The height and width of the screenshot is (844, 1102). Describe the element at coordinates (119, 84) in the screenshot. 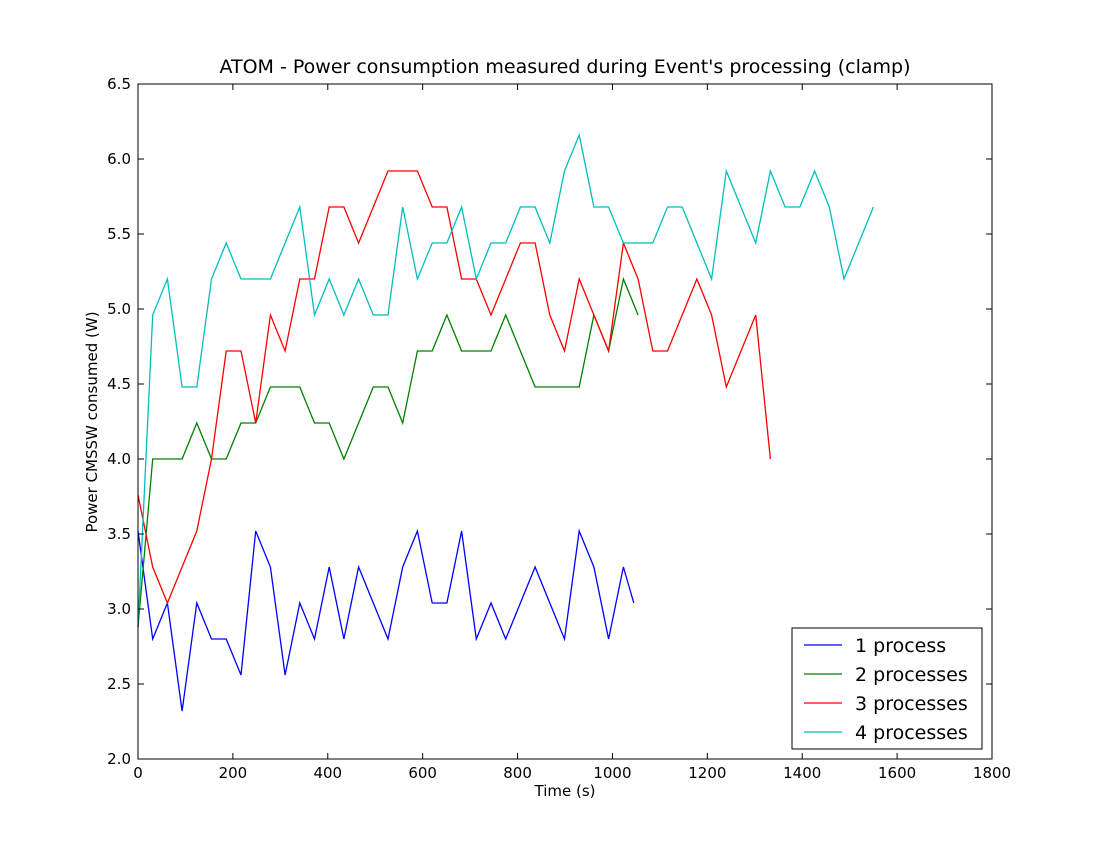

I see `y-tick-label: 6.5` at that location.